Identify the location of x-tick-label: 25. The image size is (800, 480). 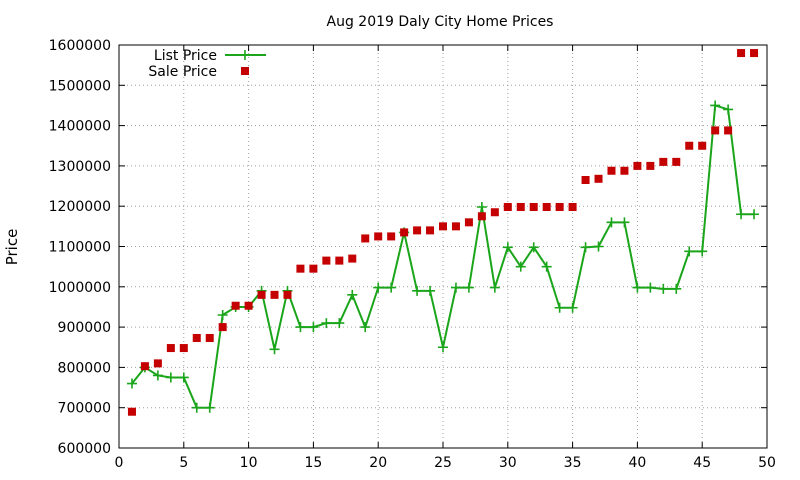
(443, 463).